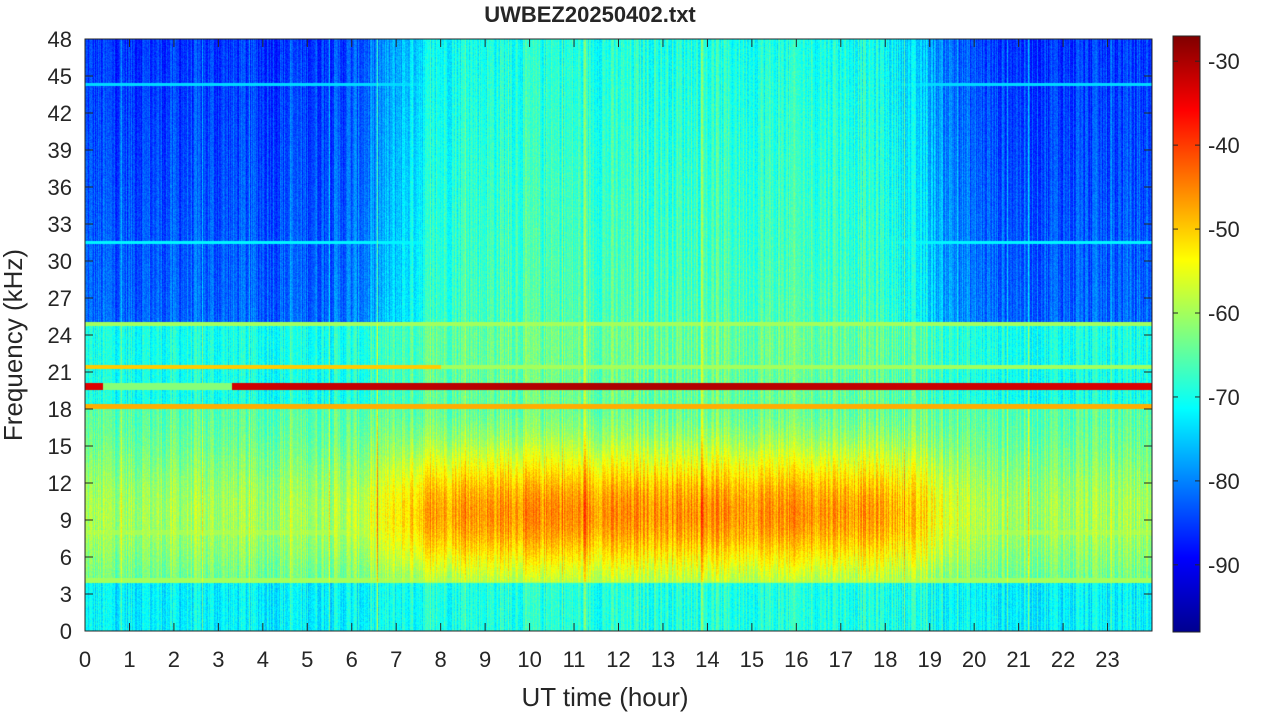 This screenshot has width=1264, height=715. I want to click on colorbar-tick-label: -70, so click(1224, 397).